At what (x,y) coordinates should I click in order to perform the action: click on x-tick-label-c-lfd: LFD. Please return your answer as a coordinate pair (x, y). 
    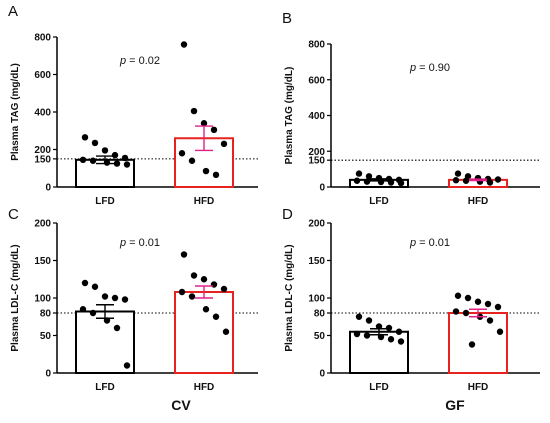
    Looking at the image, I should click on (104, 387).